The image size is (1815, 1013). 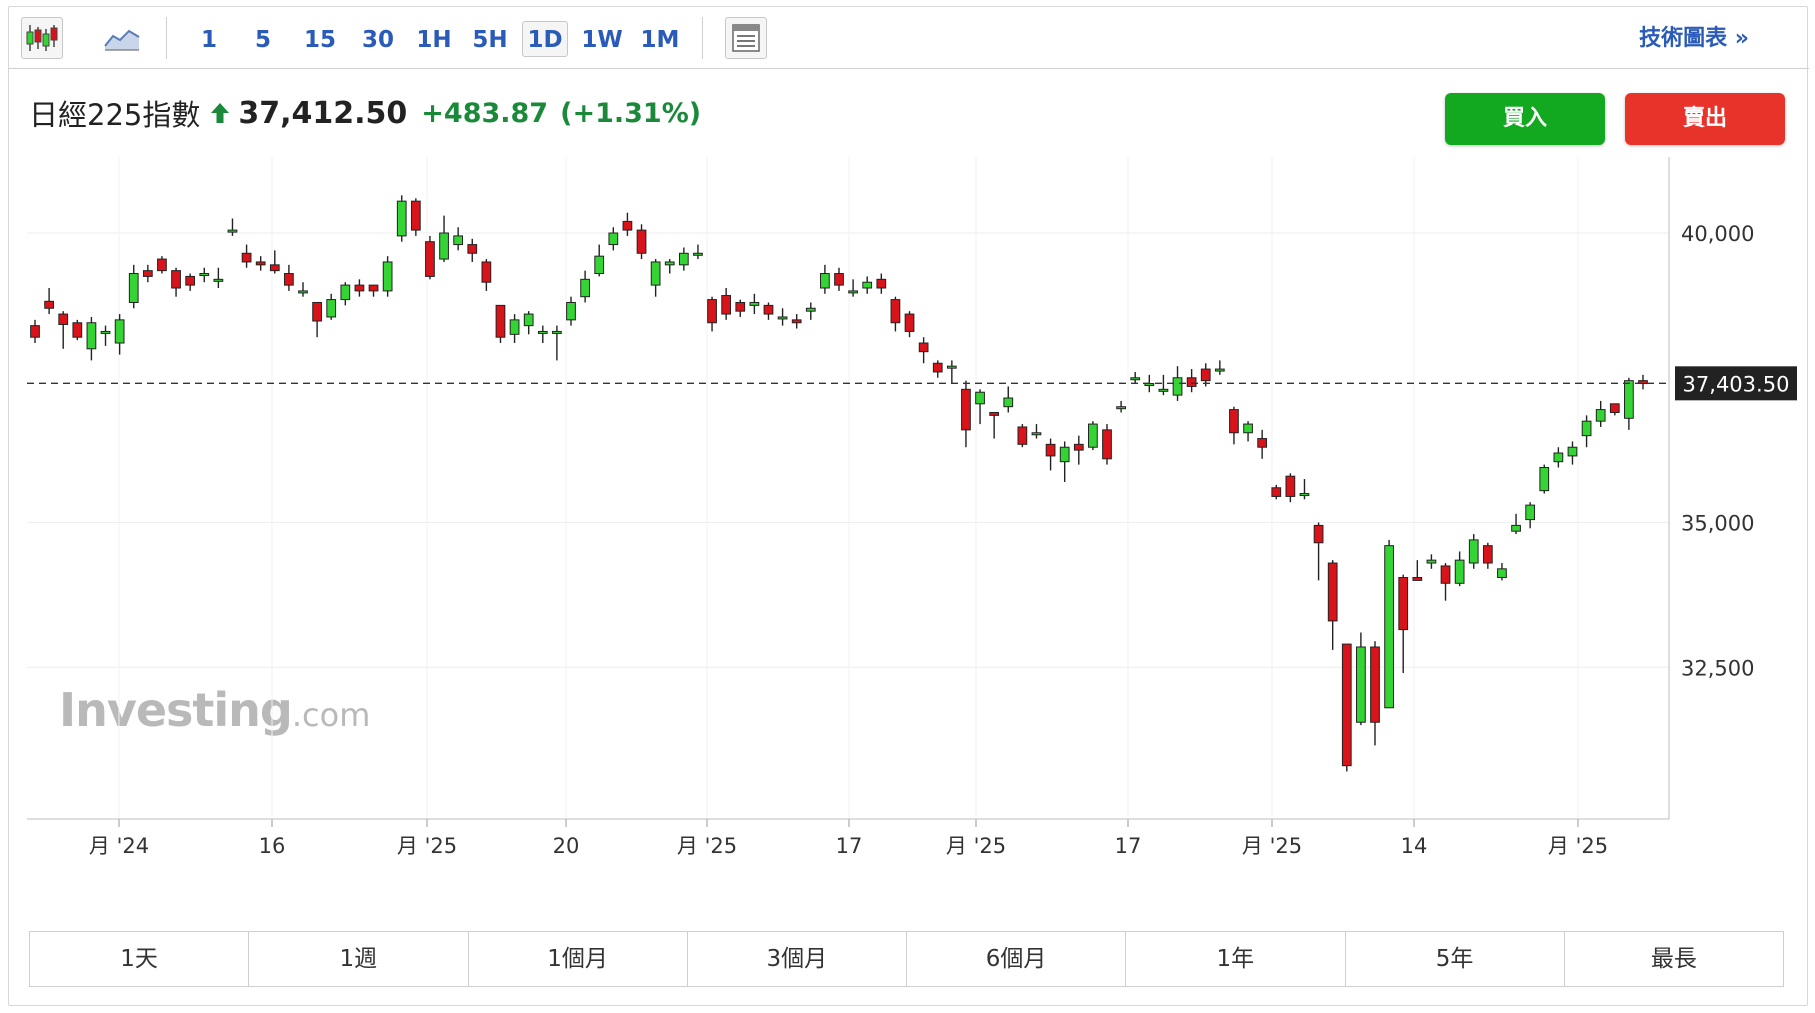 What do you see at coordinates (545, 39) in the screenshot?
I see `timeframe-1d: 1D` at bounding box center [545, 39].